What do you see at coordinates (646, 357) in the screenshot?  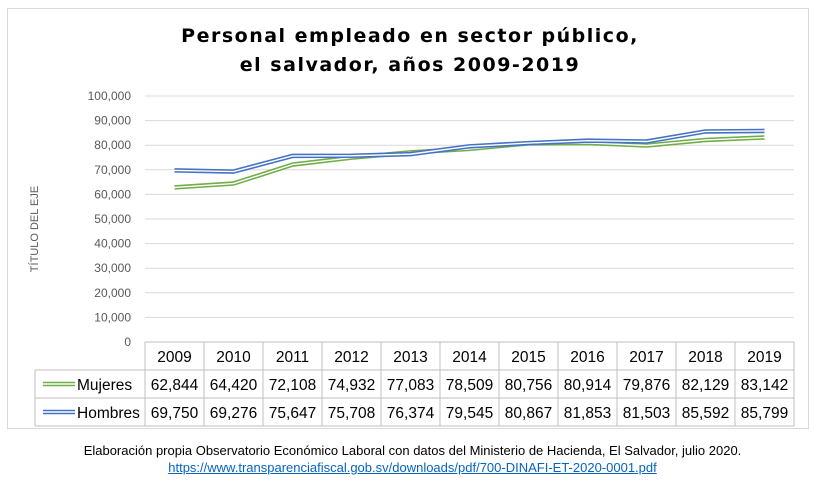 I see `x-category-label: 2017` at bounding box center [646, 357].